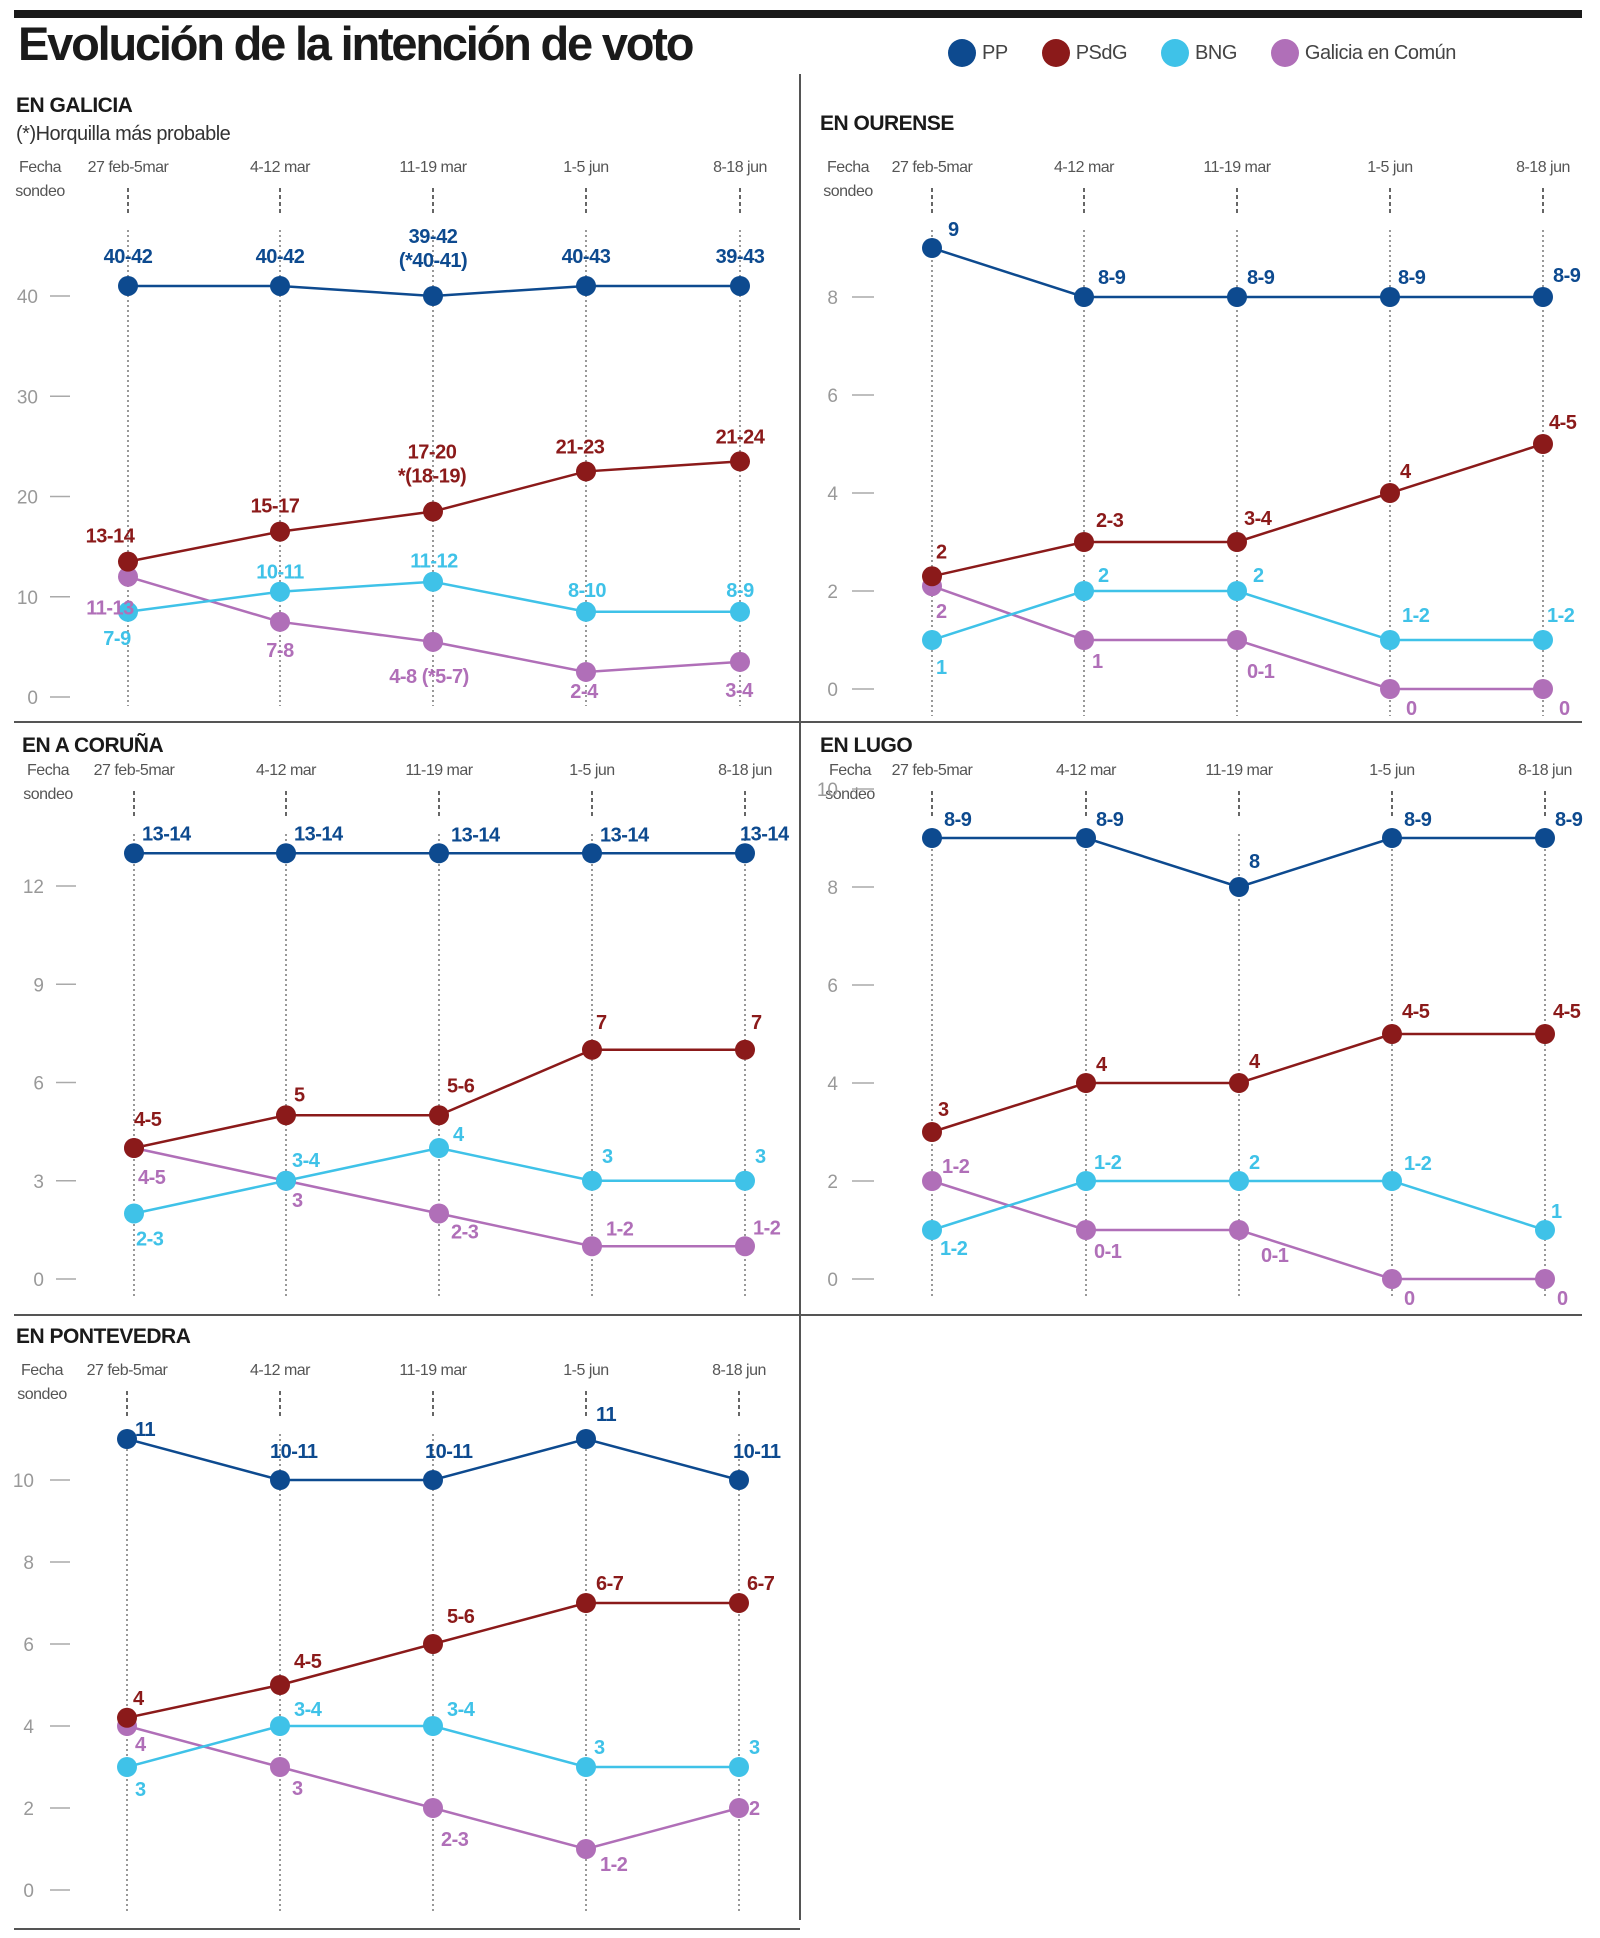 The width and height of the screenshot is (1600, 1938). Describe the element at coordinates (740, 167) in the screenshot. I see `col-header-en-galicia-4: 8-18 jun` at that location.